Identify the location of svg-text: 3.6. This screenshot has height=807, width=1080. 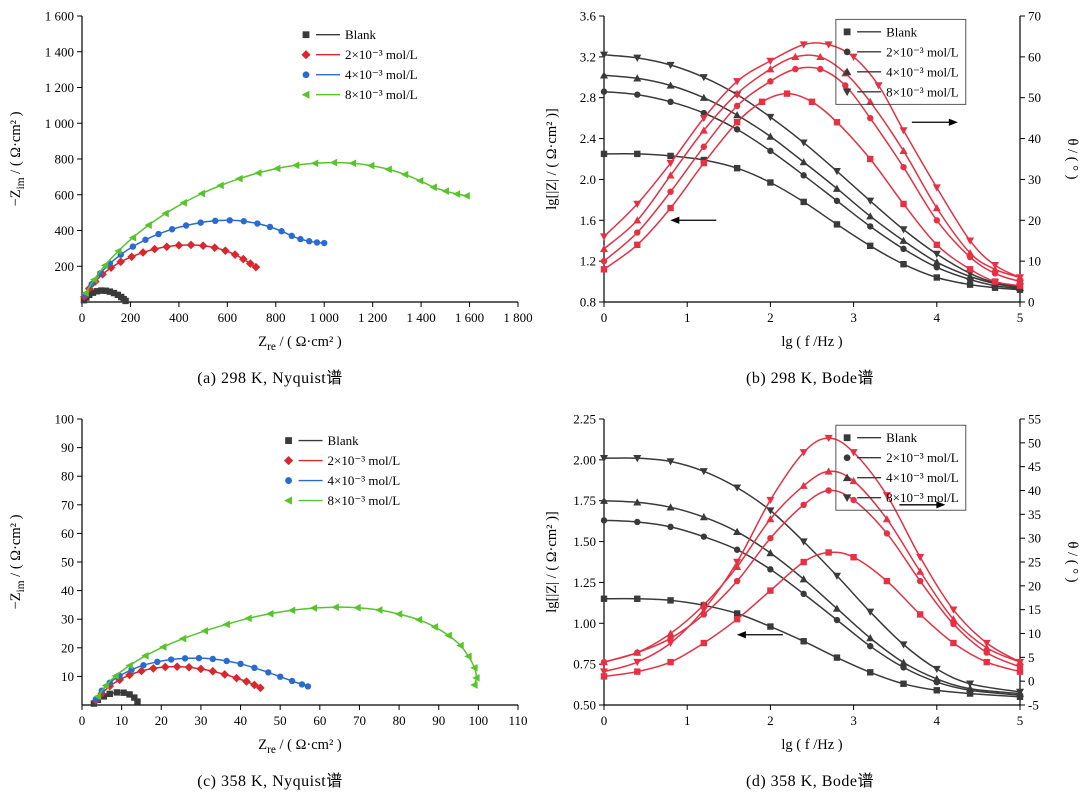
(588, 16).